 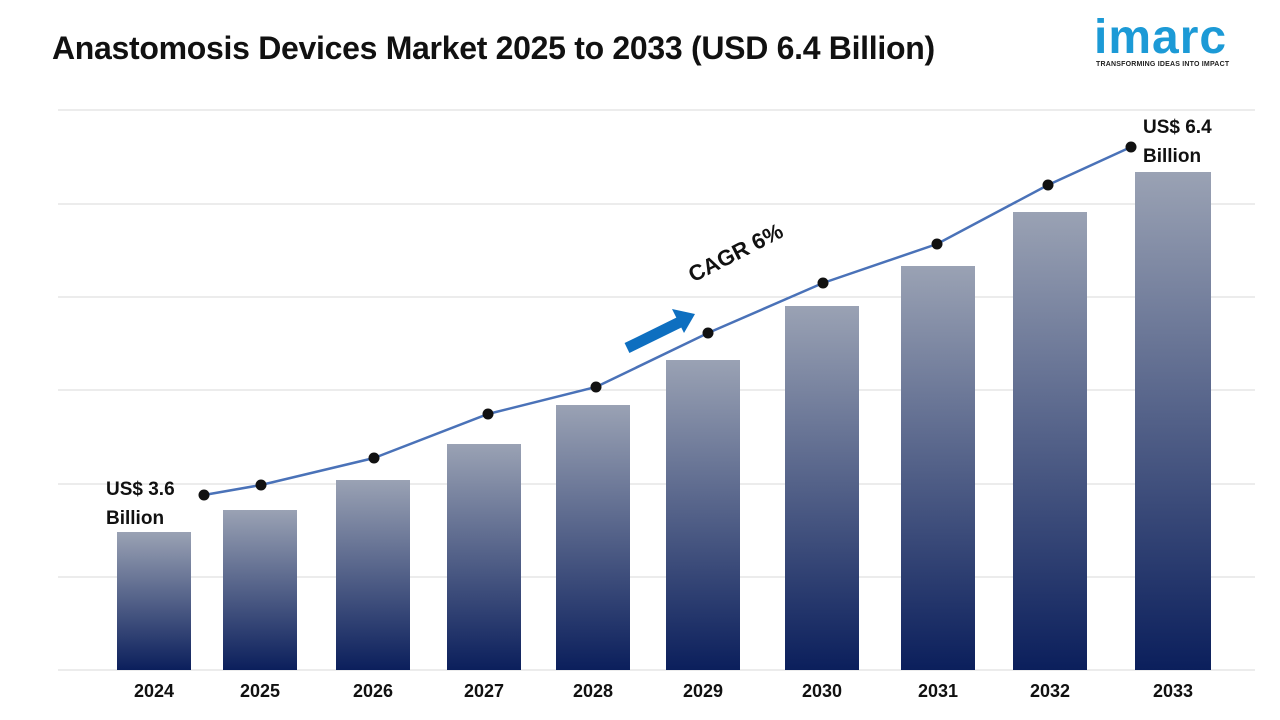 I want to click on end-value-line1: US$ 6.4, so click(x=1177, y=127).